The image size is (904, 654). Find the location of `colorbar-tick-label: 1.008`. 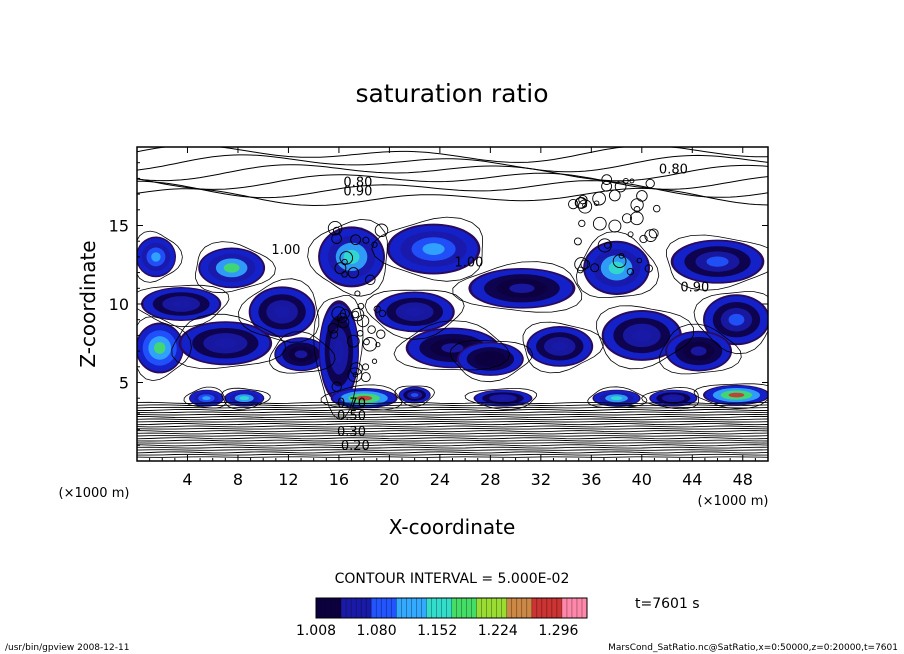

colorbar-tick-label: 1.008 is located at coordinates (316, 631).